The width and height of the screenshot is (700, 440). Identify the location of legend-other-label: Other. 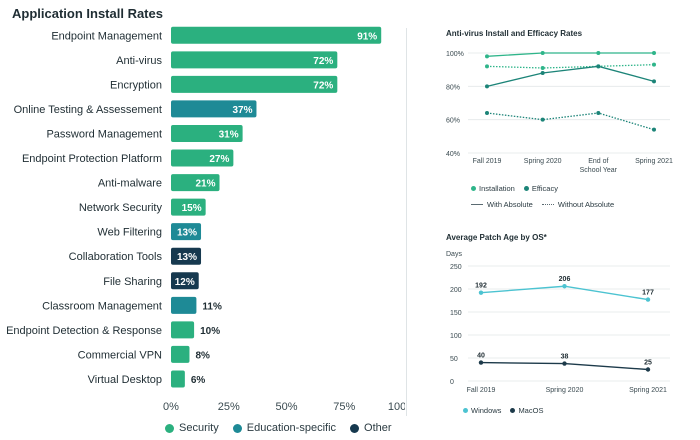
(378, 428).